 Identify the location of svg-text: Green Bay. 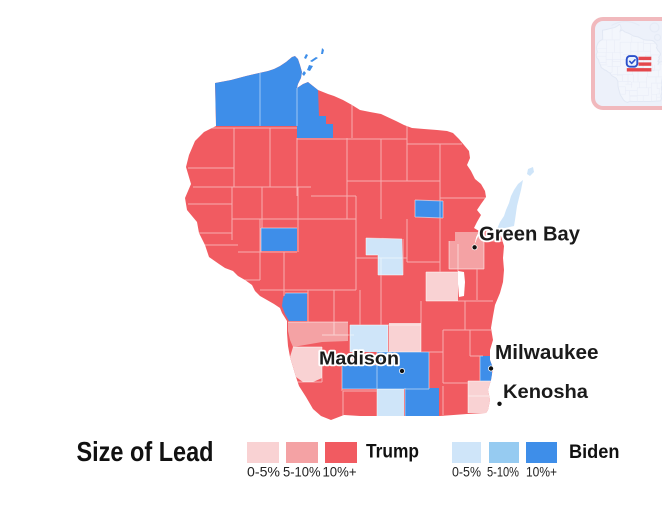
(530, 235).